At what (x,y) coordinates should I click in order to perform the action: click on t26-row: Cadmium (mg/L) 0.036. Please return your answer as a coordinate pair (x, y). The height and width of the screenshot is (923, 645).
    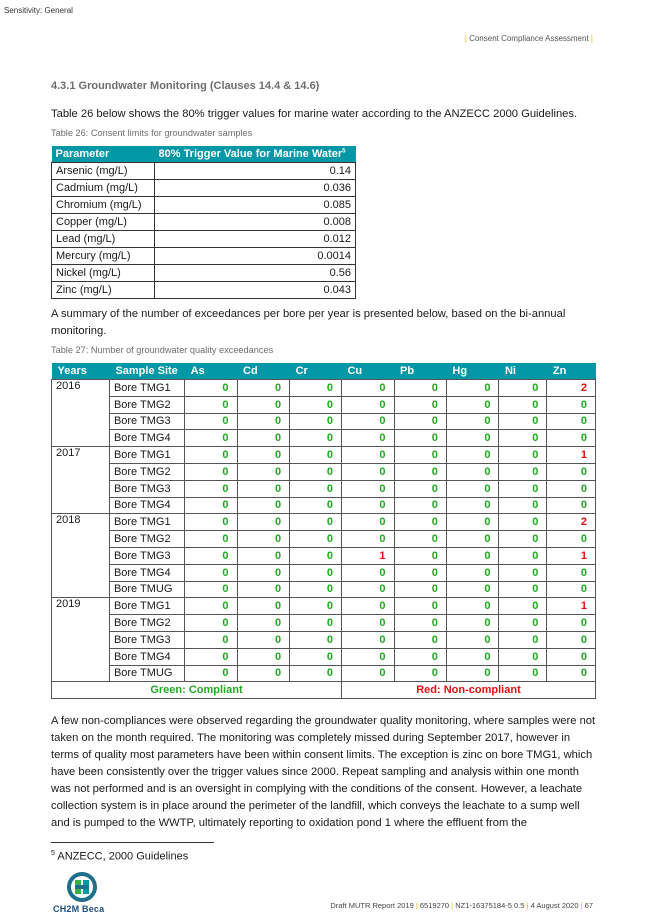
    Looking at the image, I should click on (203, 188).